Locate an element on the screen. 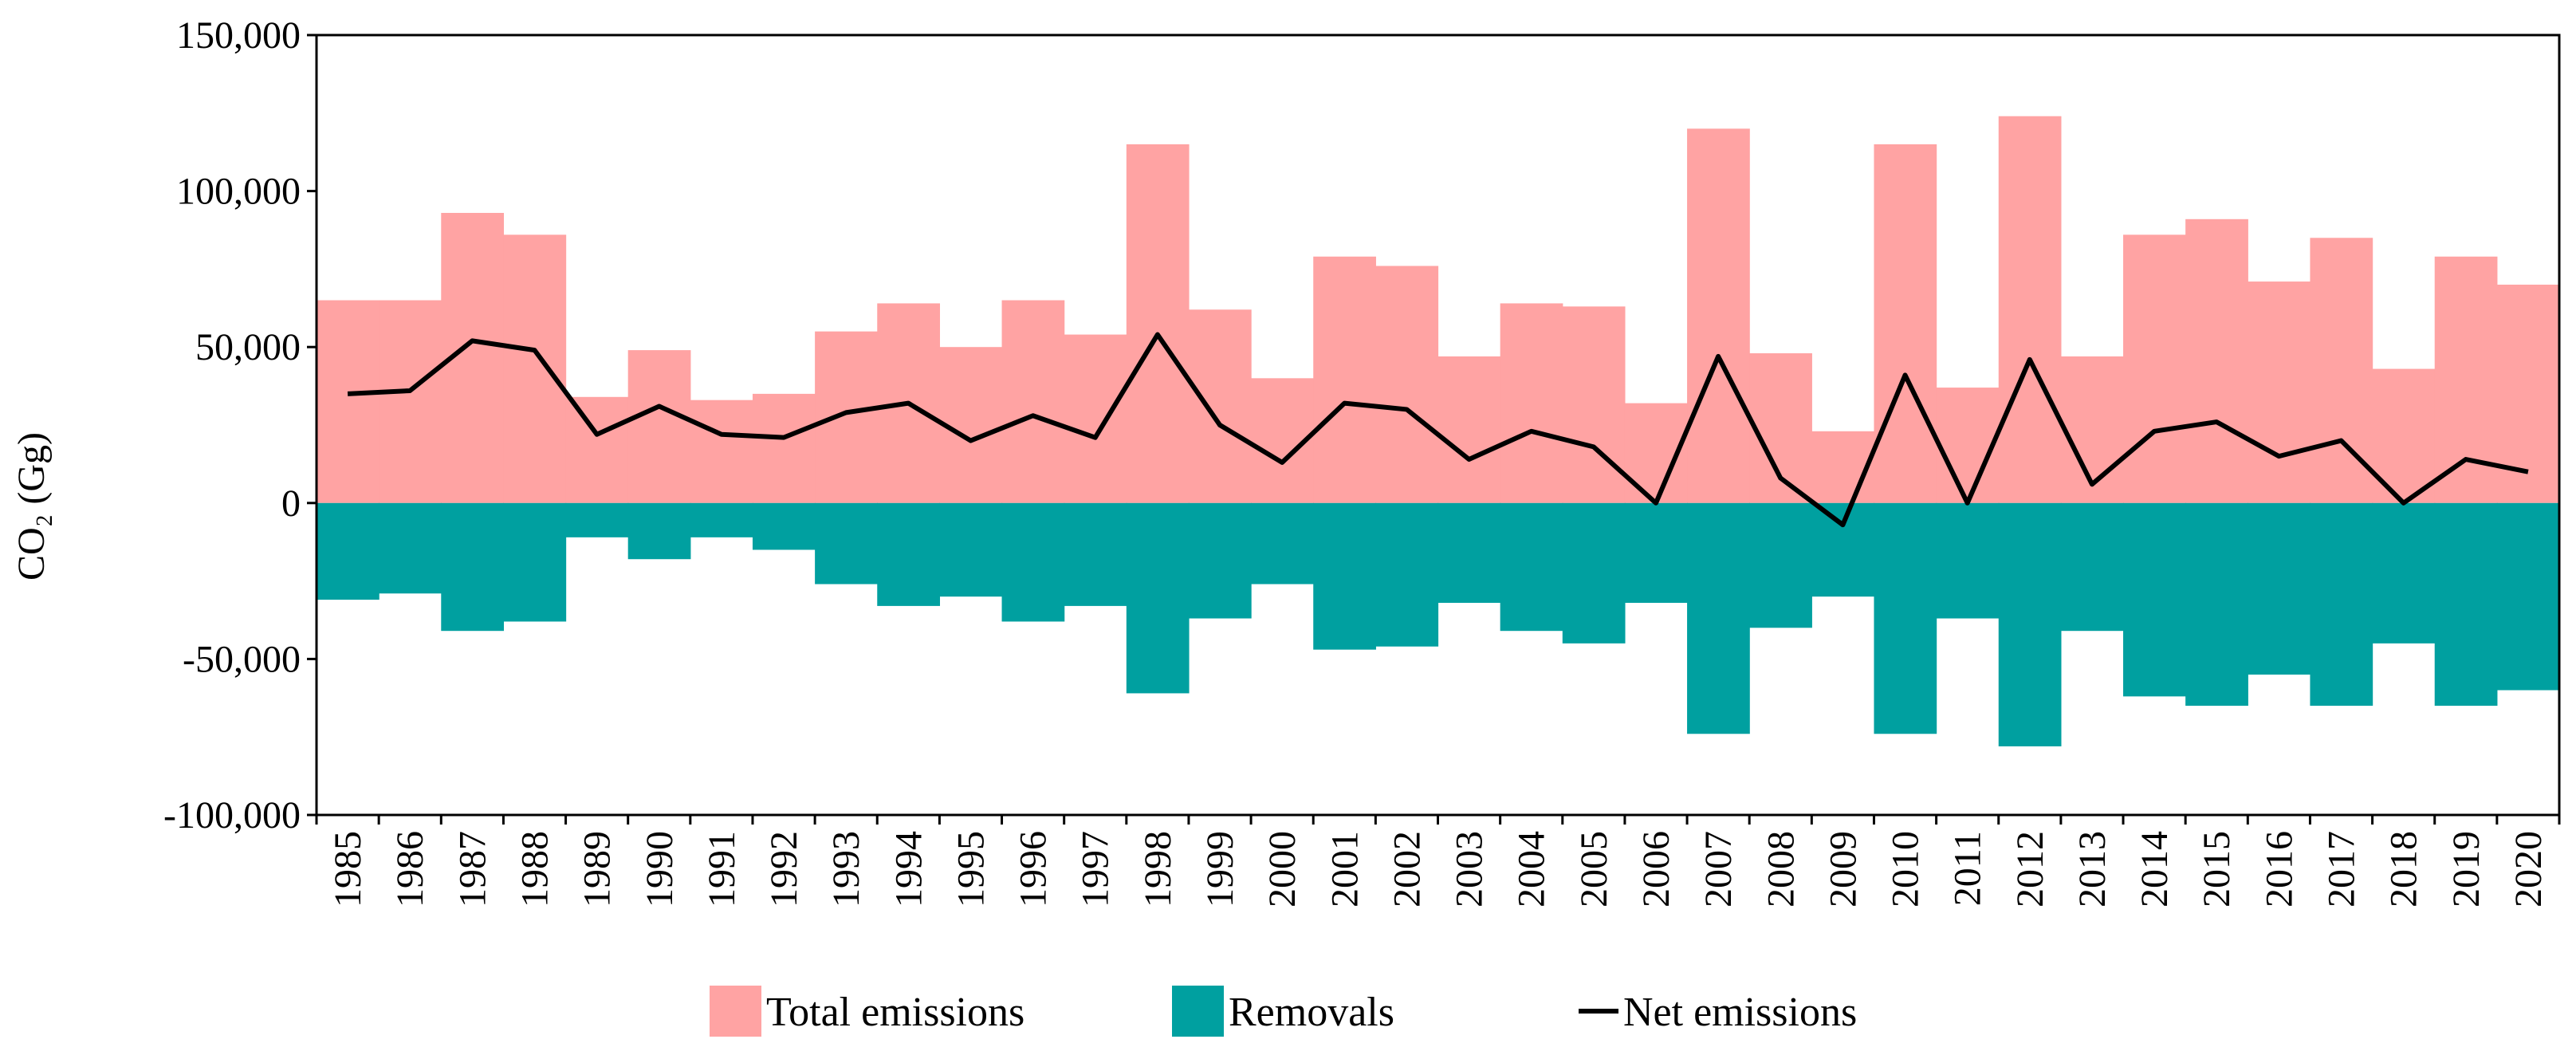  y-tick-label: -100,000 is located at coordinates (232, 815).